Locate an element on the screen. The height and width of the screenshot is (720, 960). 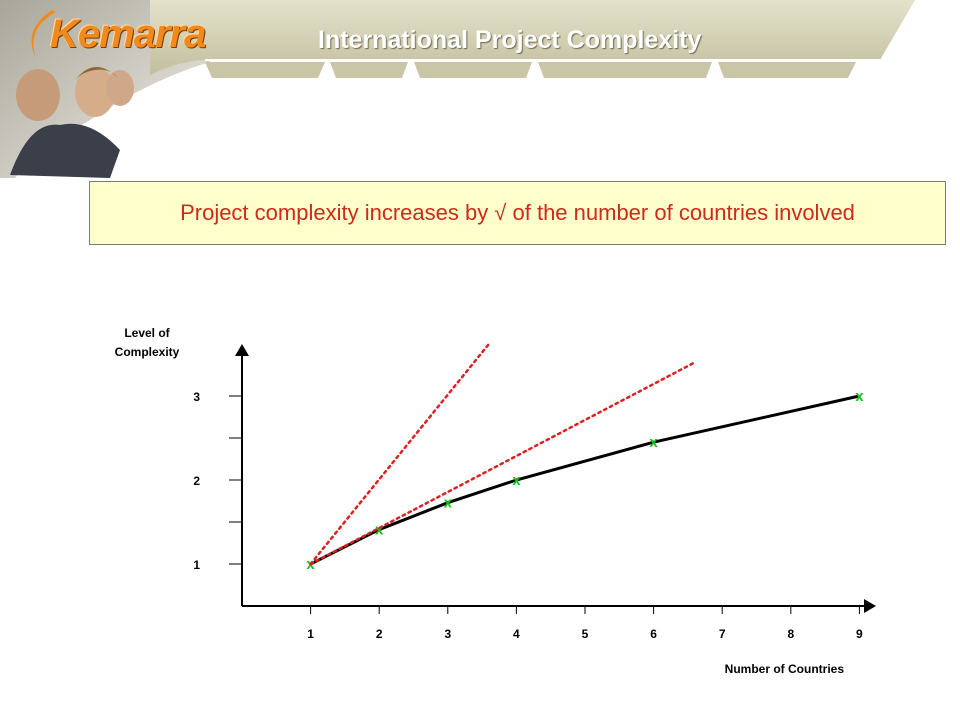
logo-swoosh is located at coordinates (43, 34).